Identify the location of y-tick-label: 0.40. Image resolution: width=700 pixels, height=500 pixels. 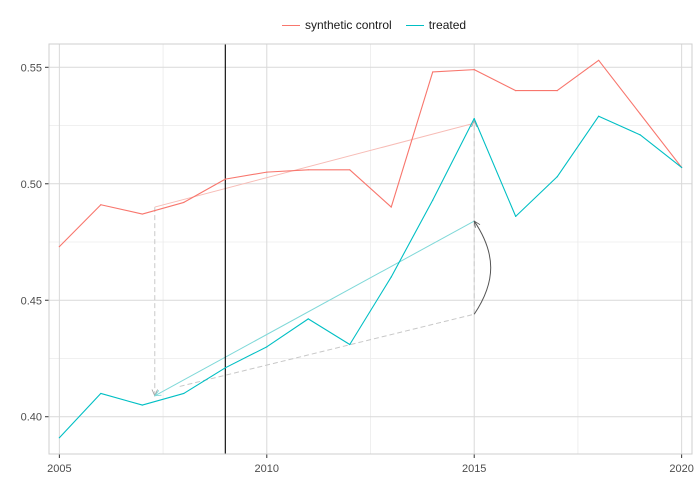
(31, 418).